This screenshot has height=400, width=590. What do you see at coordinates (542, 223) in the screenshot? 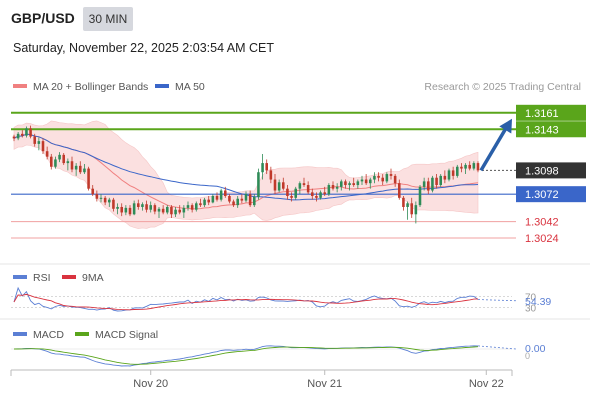
I see `support-label: 1.3042` at bounding box center [542, 223].